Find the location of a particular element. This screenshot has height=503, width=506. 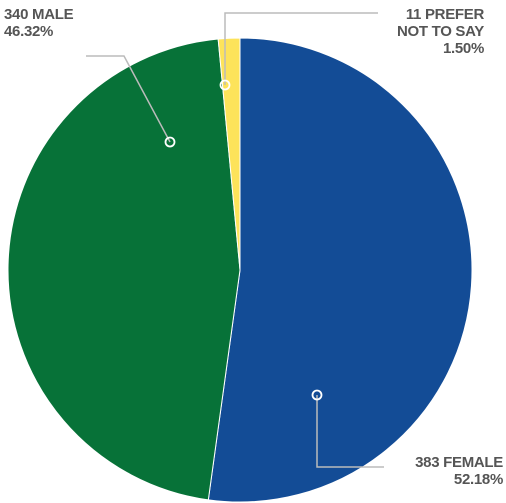

percent: 1.50% is located at coordinates (463, 48).